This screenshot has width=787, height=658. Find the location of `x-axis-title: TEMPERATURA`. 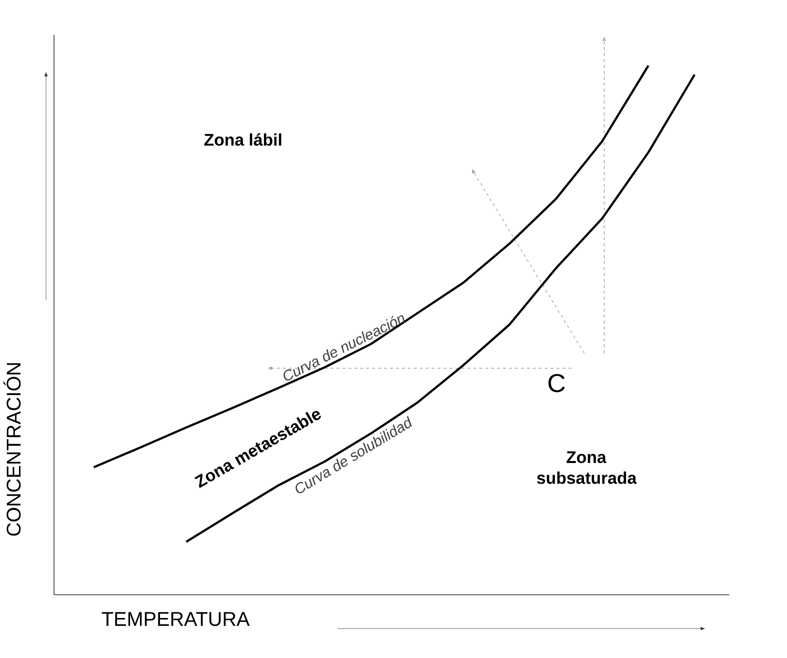

x-axis-title: TEMPERATURA is located at coordinates (176, 619).